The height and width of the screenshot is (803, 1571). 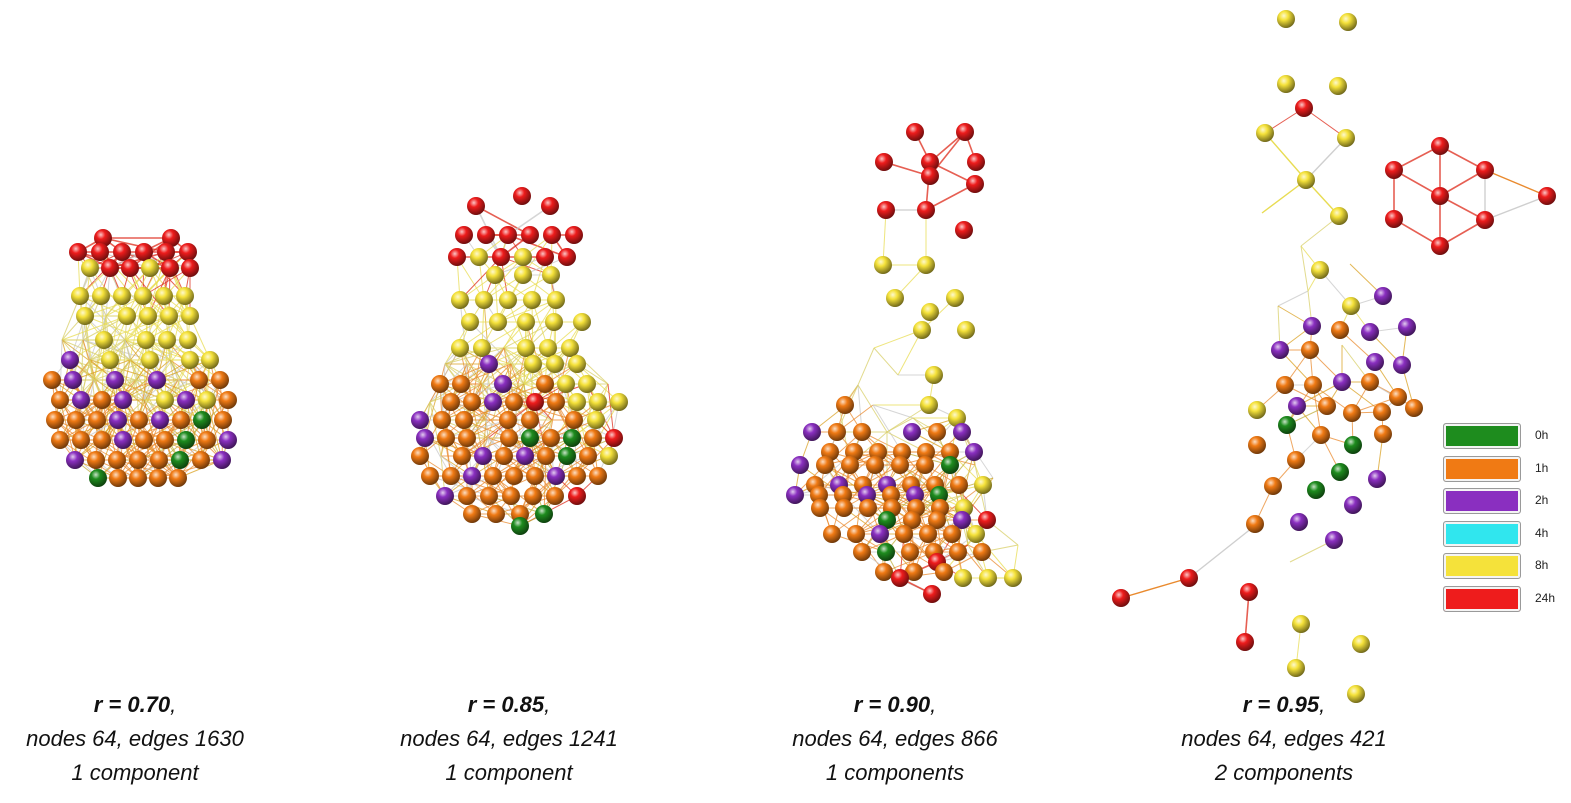 What do you see at coordinates (1281, 704) in the screenshot?
I see `r-value-label: r = 0.95` at bounding box center [1281, 704].